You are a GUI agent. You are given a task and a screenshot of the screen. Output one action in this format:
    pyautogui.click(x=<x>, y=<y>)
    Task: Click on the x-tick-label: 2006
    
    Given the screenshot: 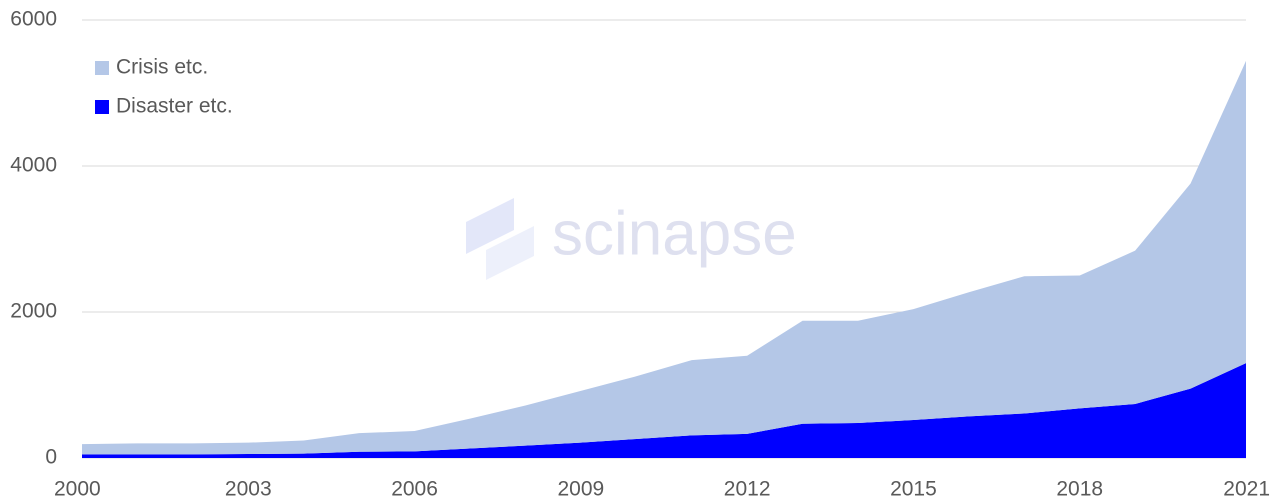 What is the action you would take?
    pyautogui.click(x=414, y=489)
    